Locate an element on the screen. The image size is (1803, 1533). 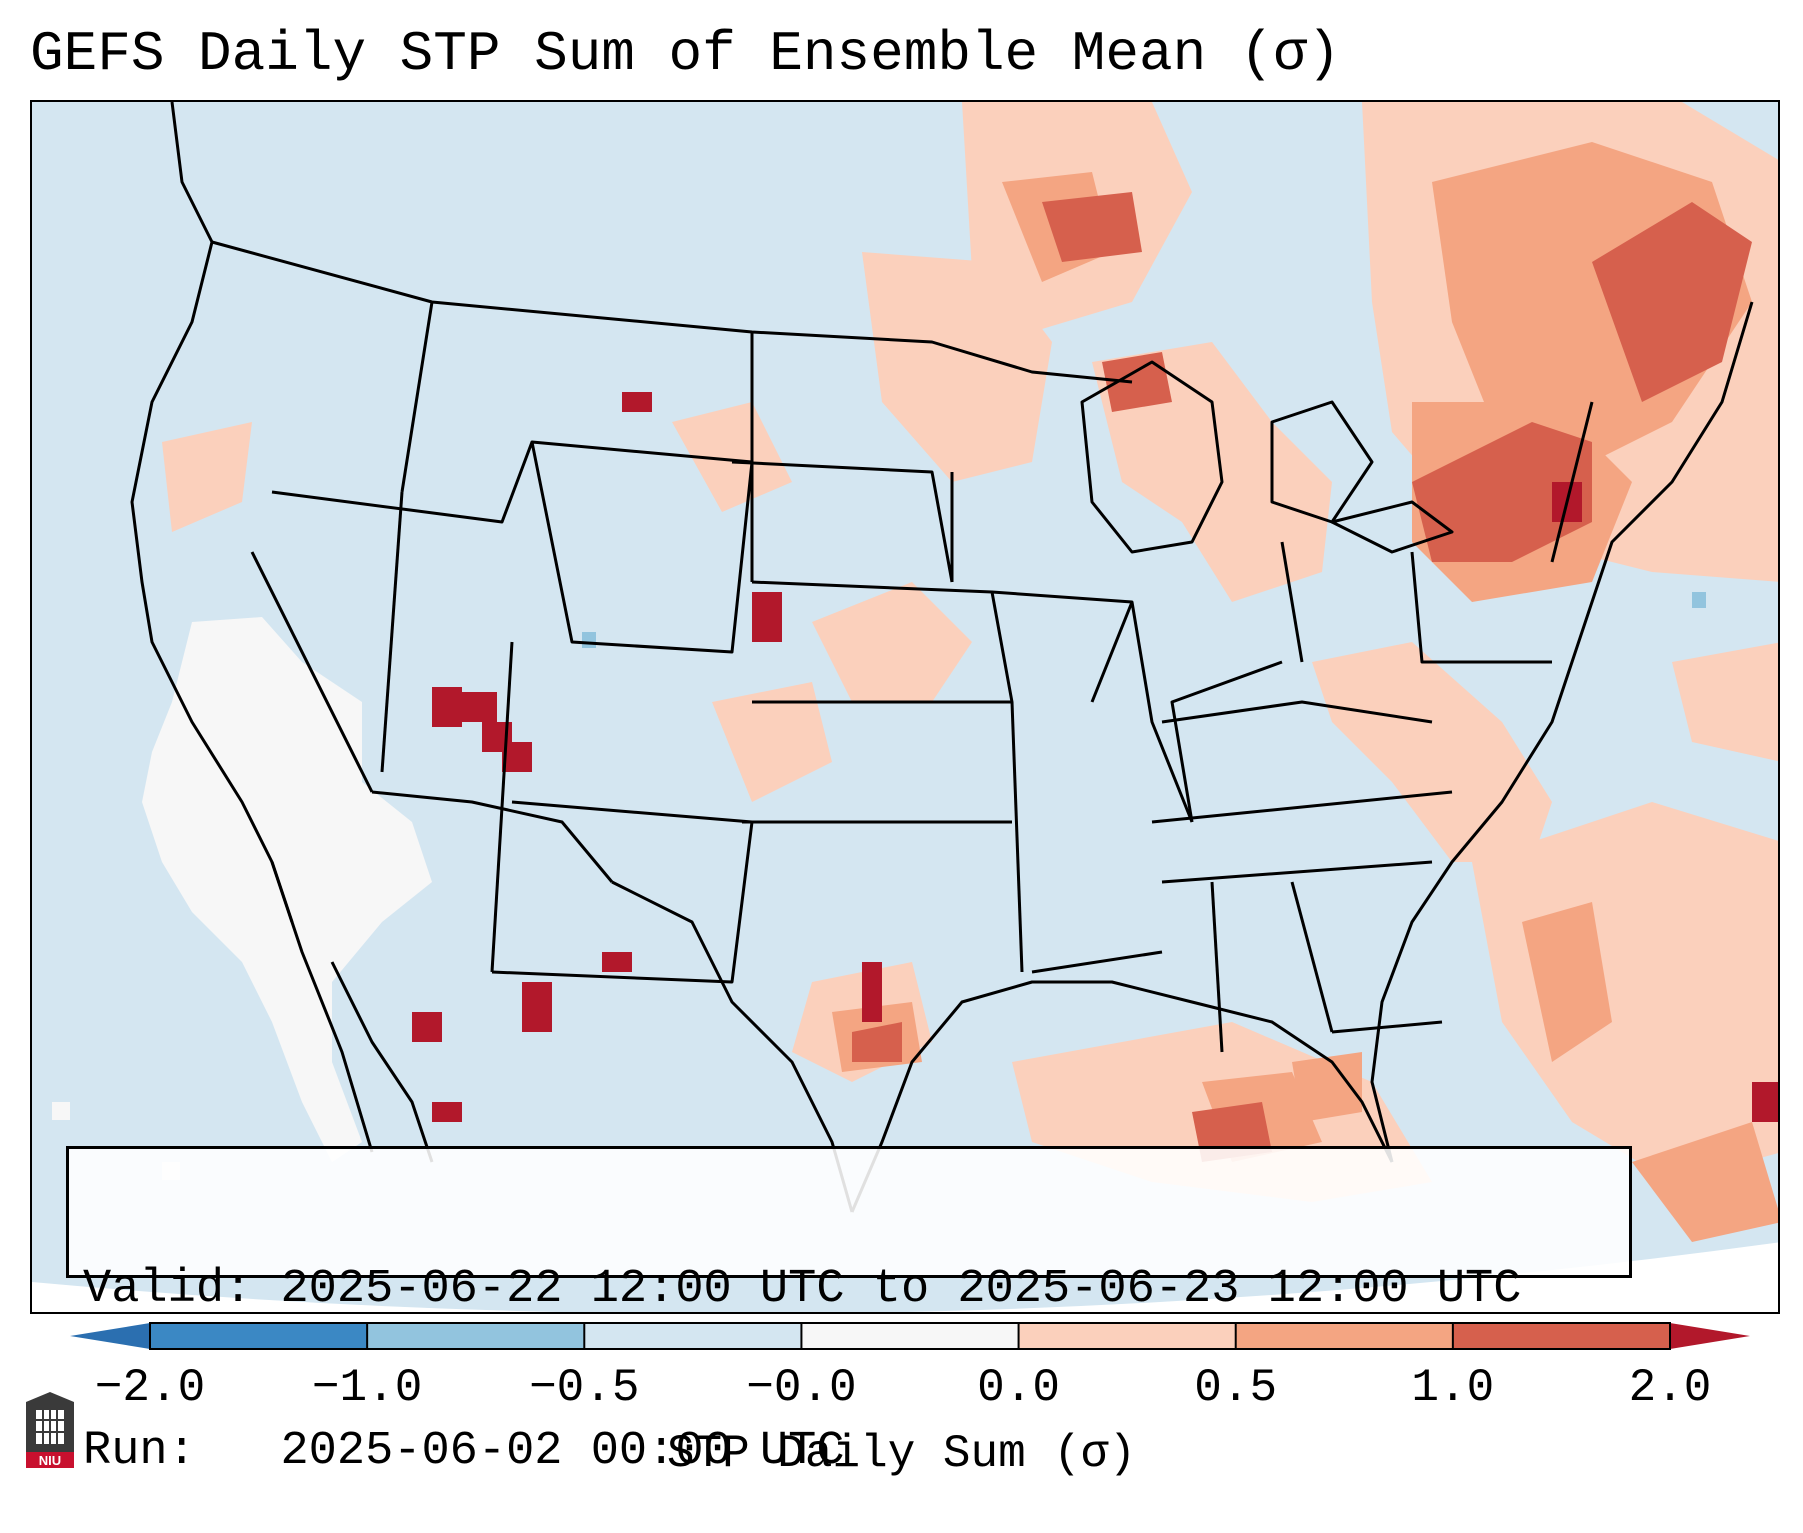
colorbar-bins is located at coordinates (910, 1336).